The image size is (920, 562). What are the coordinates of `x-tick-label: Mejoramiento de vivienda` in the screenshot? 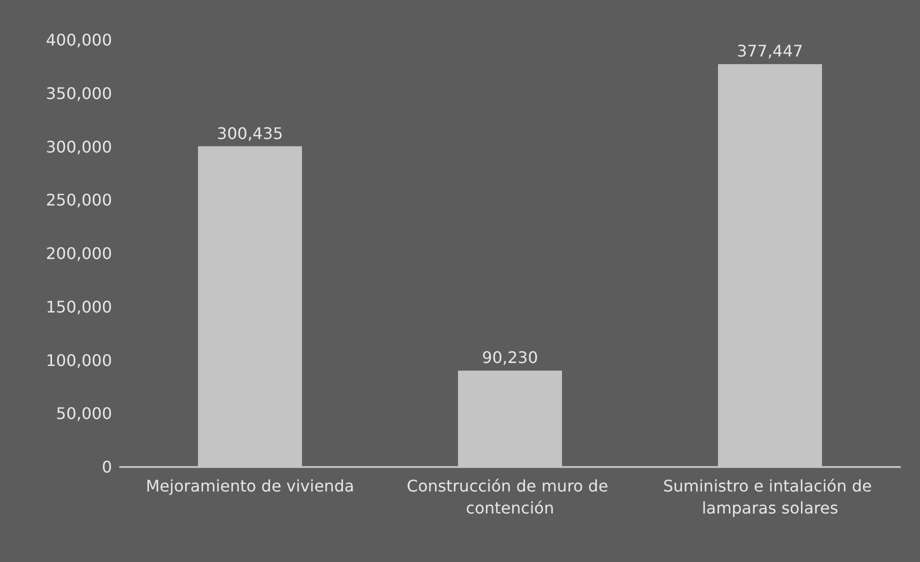 It's located at (250, 486).